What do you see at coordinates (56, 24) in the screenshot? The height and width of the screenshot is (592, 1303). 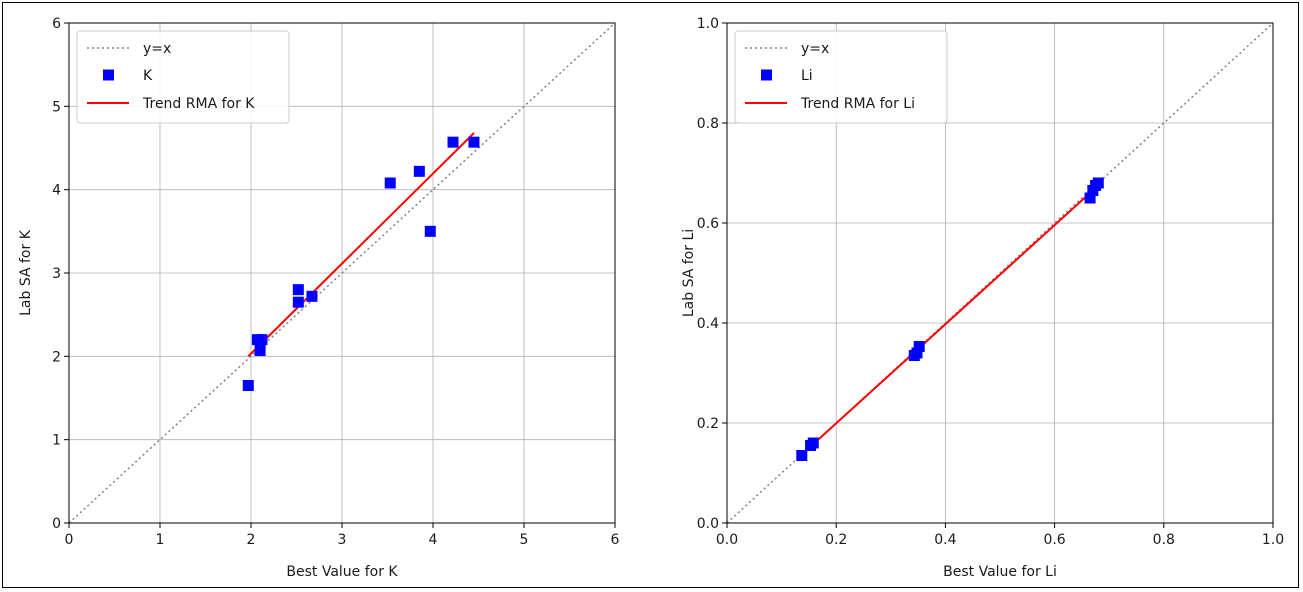 I see `y-tick-label: 6` at bounding box center [56, 24].